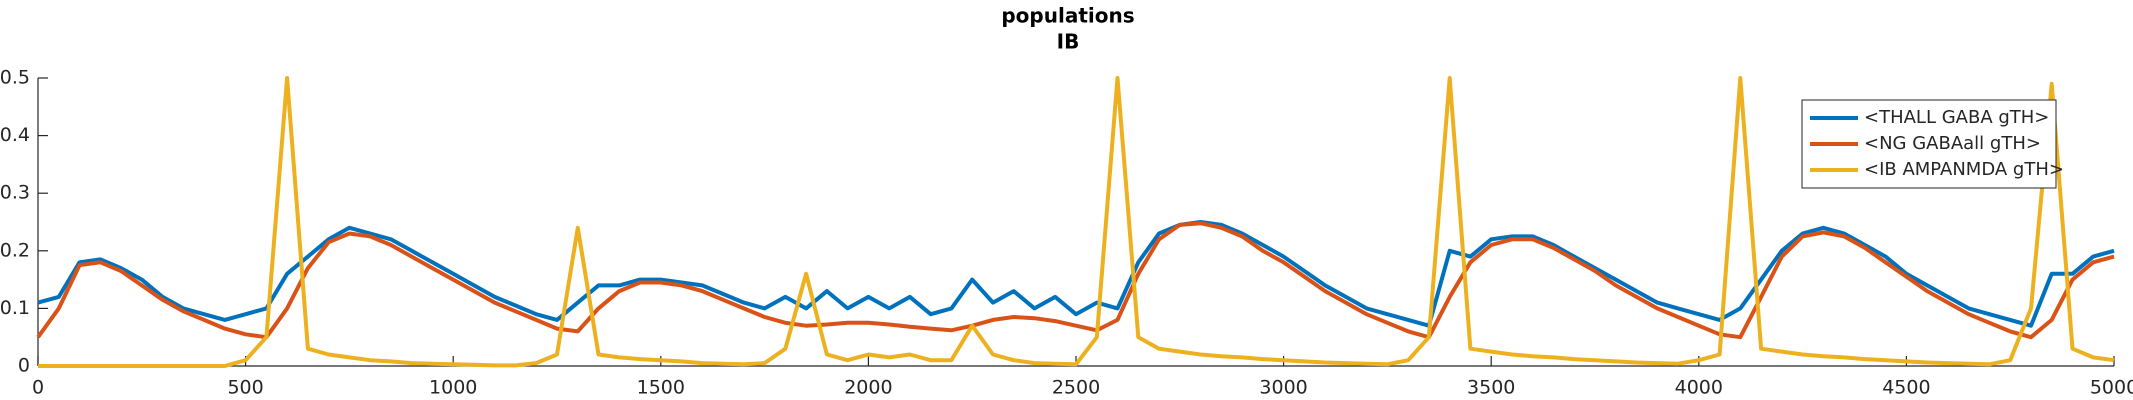 The width and height of the screenshot is (2133, 400). What do you see at coordinates (1699, 388) in the screenshot?
I see `x-tick-label: 4000` at bounding box center [1699, 388].